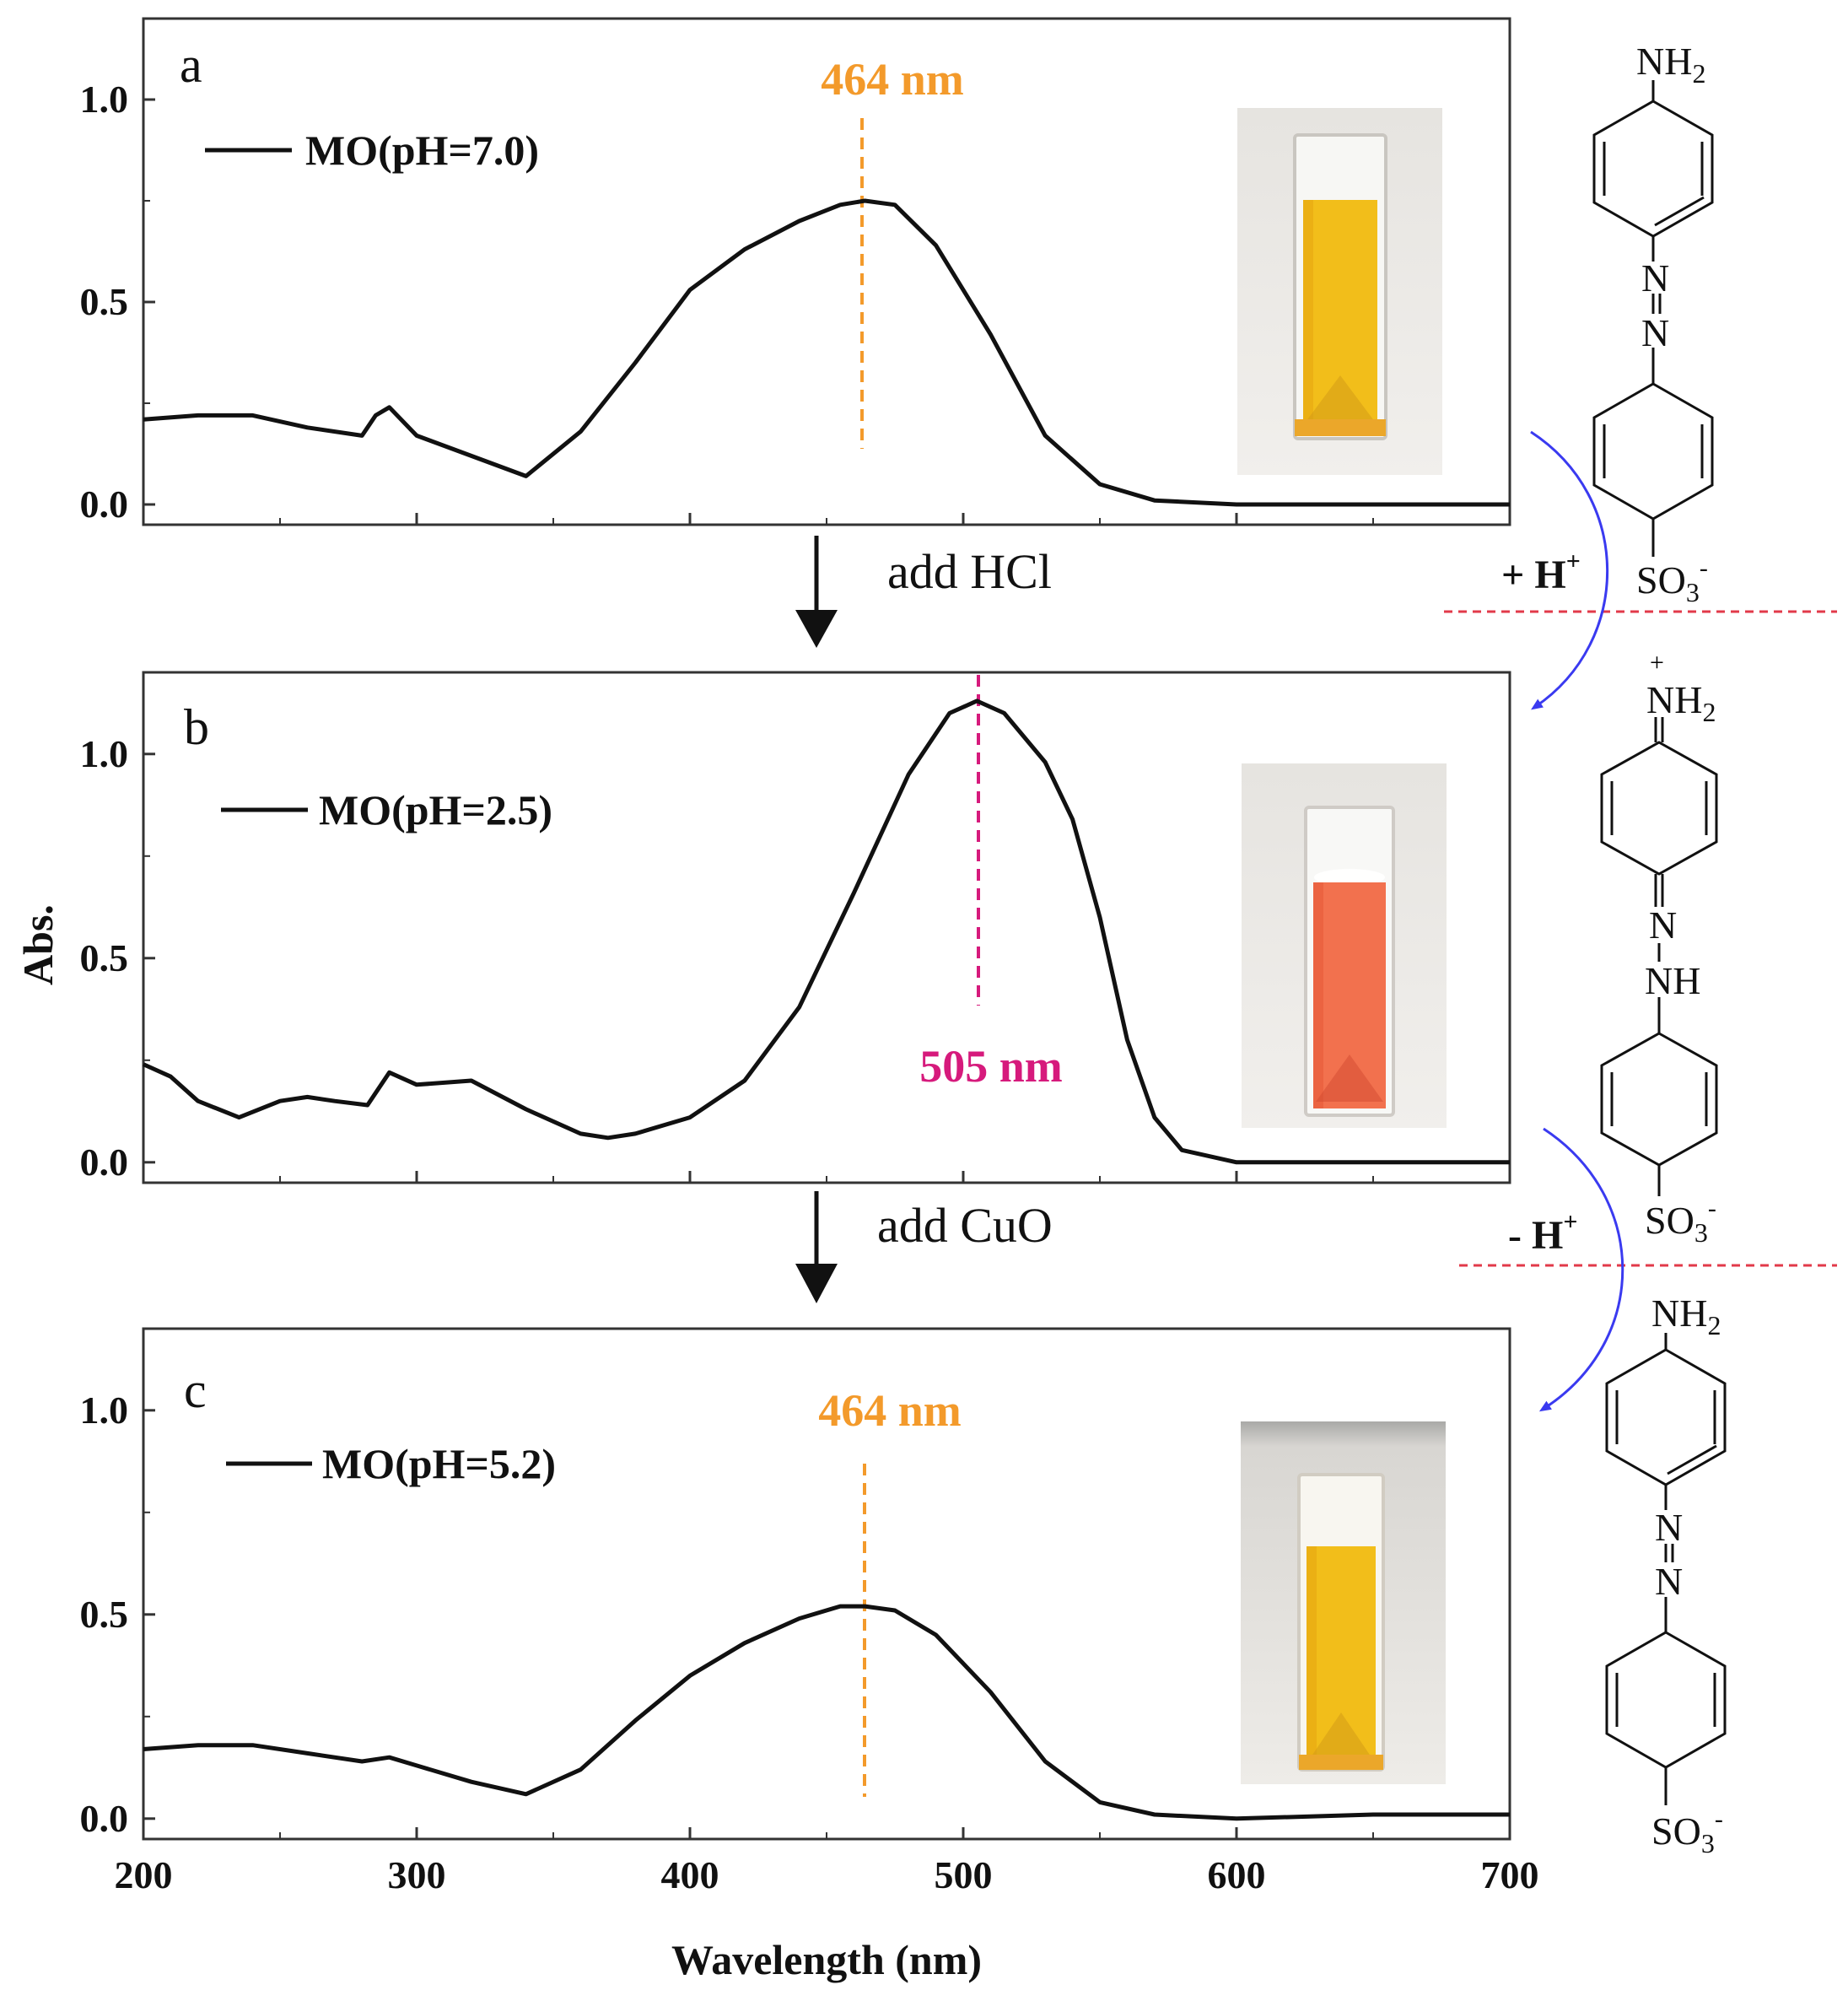 The image size is (1848, 2001). Describe the element at coordinates (196, 727) in the screenshot. I see `panel-label: b` at that location.